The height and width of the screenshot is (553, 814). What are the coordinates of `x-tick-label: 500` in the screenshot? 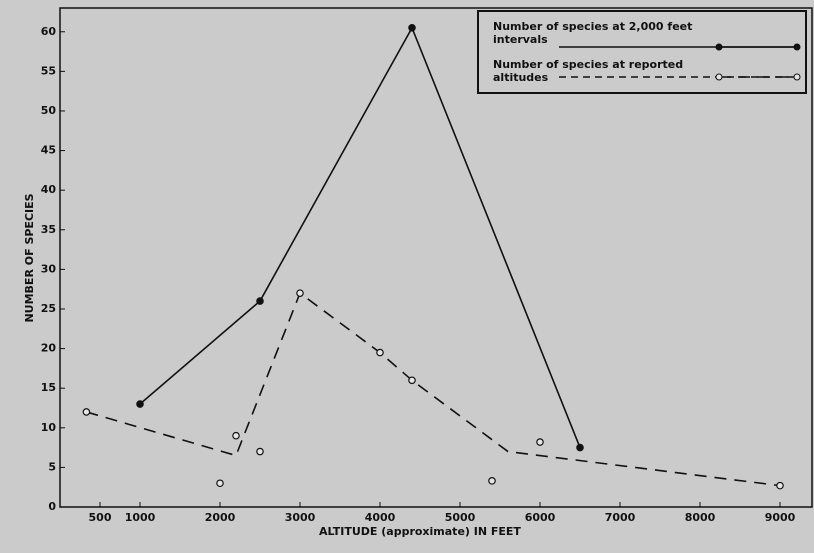 It's located at (100, 517).